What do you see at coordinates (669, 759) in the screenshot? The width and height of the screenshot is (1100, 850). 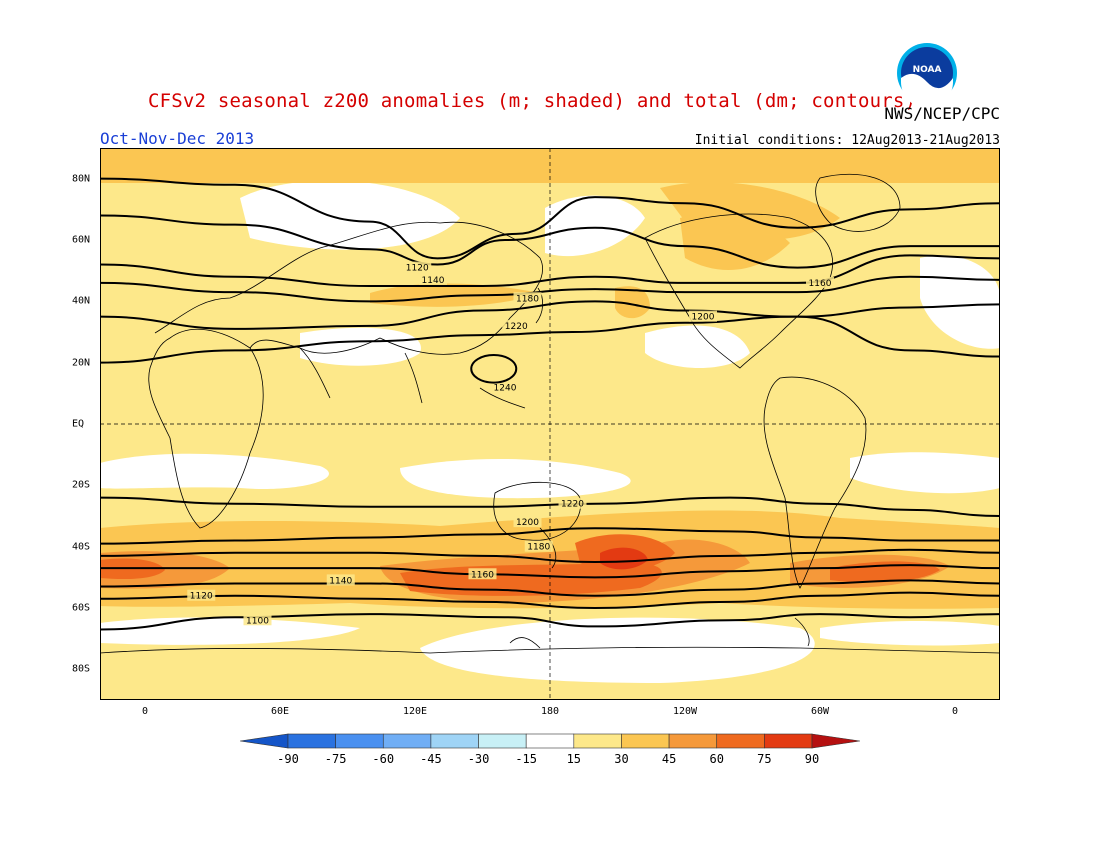 I see `colorbar-tick-label: 45` at bounding box center [669, 759].